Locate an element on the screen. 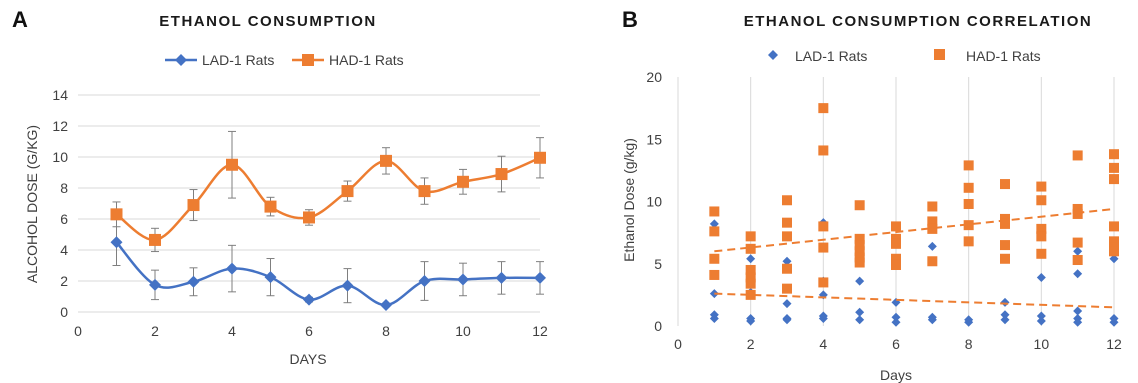 This screenshot has width=1138, height=383. panel-a-y-tick-label: 0 is located at coordinates (64, 312).